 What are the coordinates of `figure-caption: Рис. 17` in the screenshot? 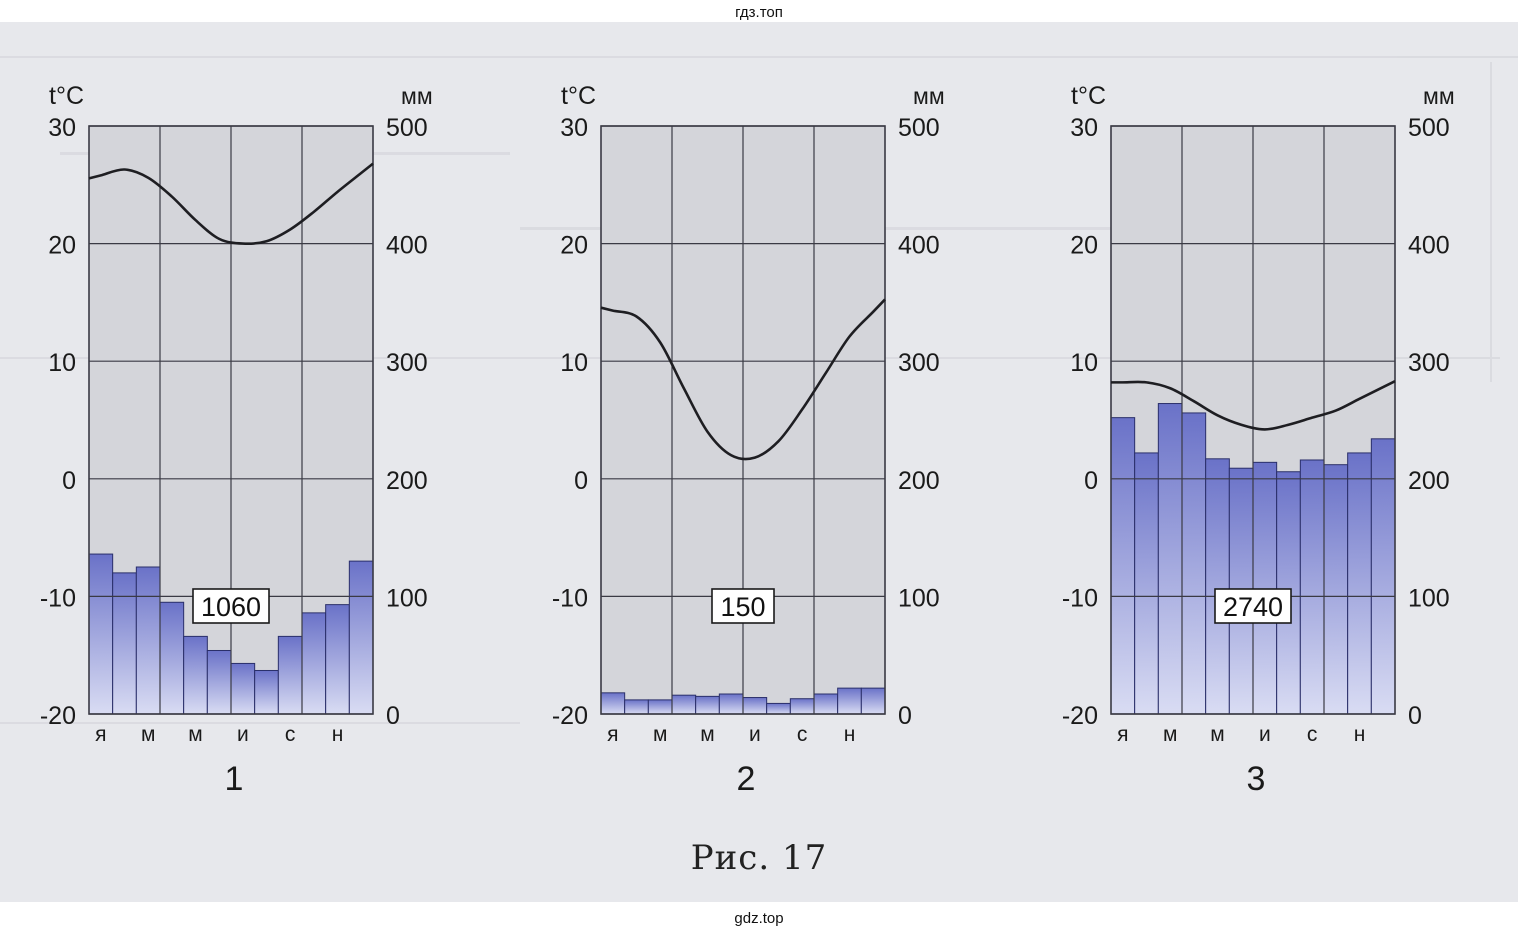 It's located at (759, 858).